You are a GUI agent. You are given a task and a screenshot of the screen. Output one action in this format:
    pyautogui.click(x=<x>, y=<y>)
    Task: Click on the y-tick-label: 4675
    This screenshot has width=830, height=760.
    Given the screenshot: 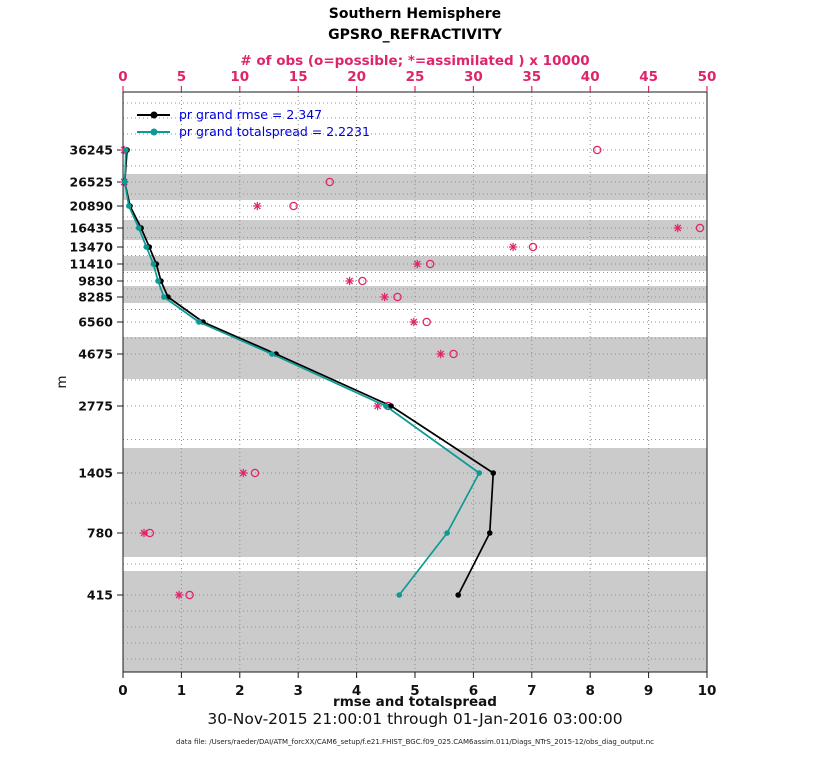 What is the action you would take?
    pyautogui.click(x=95, y=354)
    